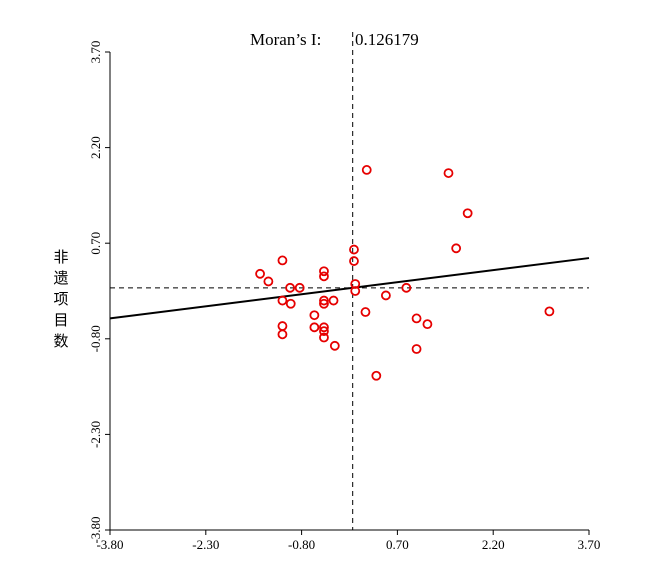 This screenshot has height=586, width=650. I want to click on regression-line-group, so click(349, 288).